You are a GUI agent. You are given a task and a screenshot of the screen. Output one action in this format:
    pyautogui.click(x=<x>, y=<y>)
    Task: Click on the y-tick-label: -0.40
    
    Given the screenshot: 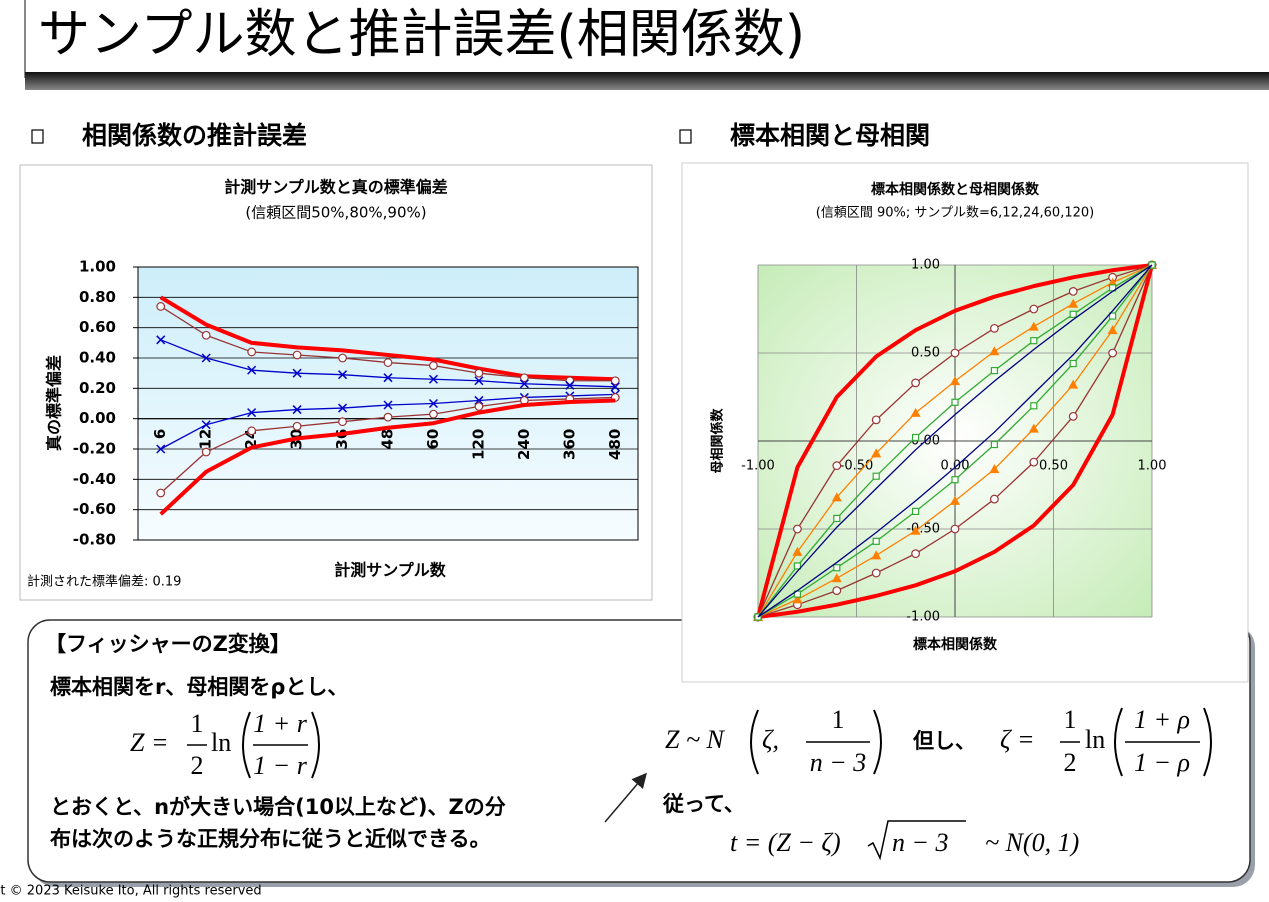 What is the action you would take?
    pyautogui.click(x=94, y=479)
    